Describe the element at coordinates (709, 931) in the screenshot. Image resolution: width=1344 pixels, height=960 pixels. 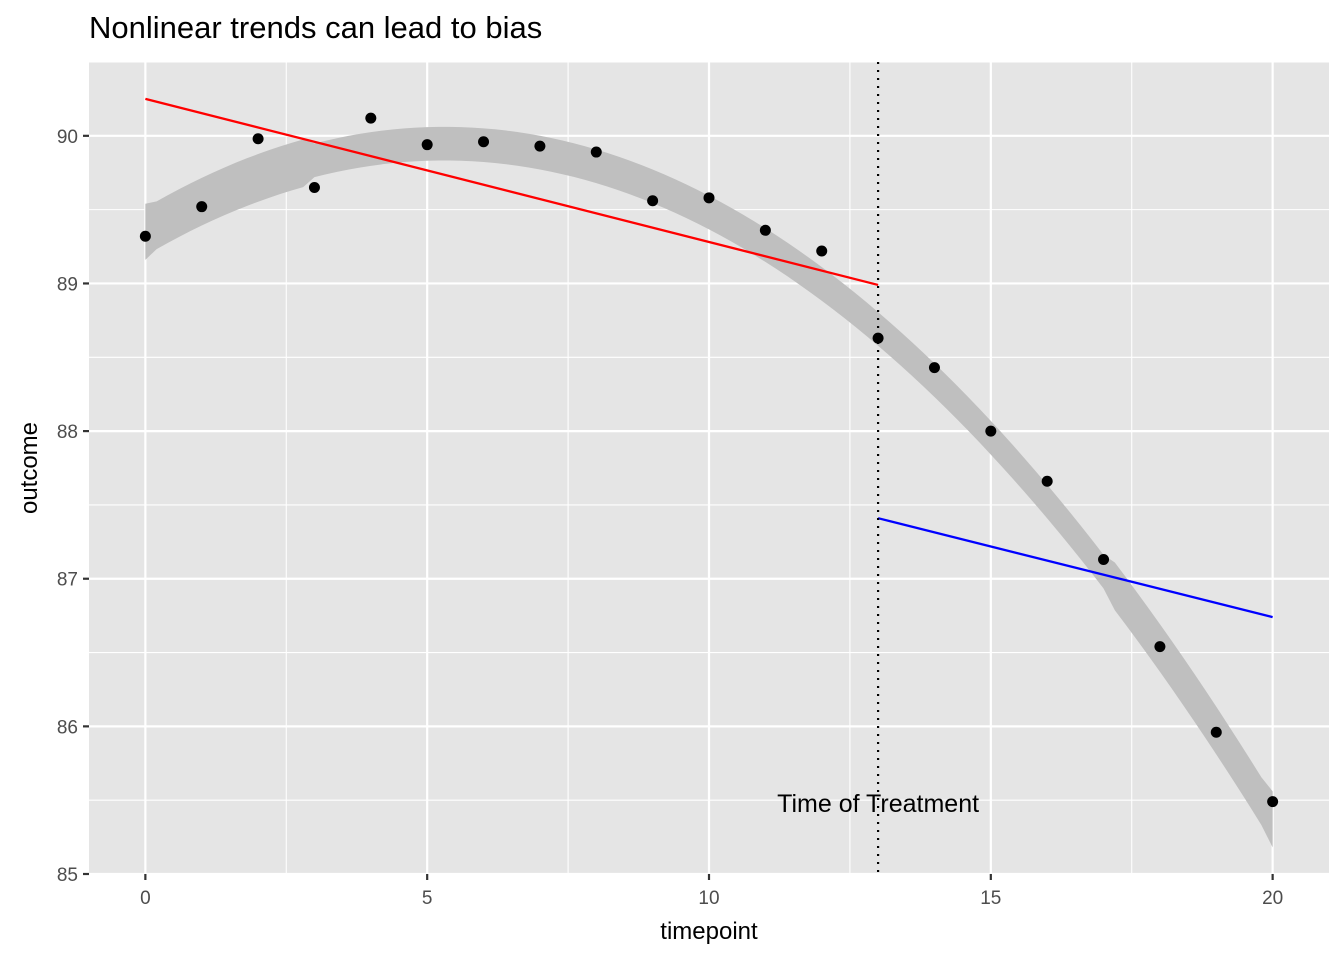
I see `x-axis-title: timepoint` at that location.